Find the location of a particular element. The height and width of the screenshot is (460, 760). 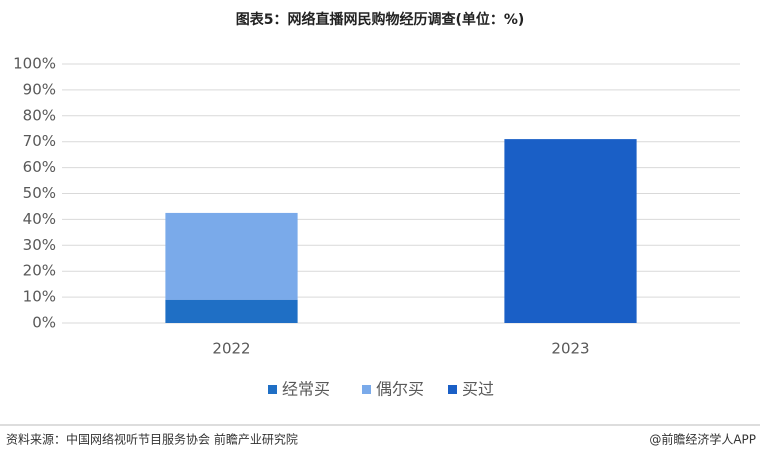

y-tick-label: 80% is located at coordinates (39, 115).